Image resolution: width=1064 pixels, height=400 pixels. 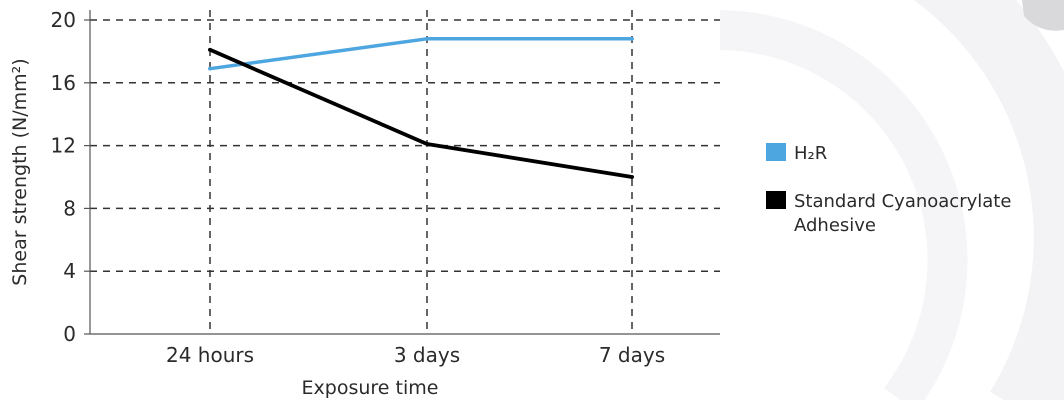 What do you see at coordinates (20, 171) in the screenshot?
I see `y-axis-title: Shear strength (N/mm²)` at bounding box center [20, 171].